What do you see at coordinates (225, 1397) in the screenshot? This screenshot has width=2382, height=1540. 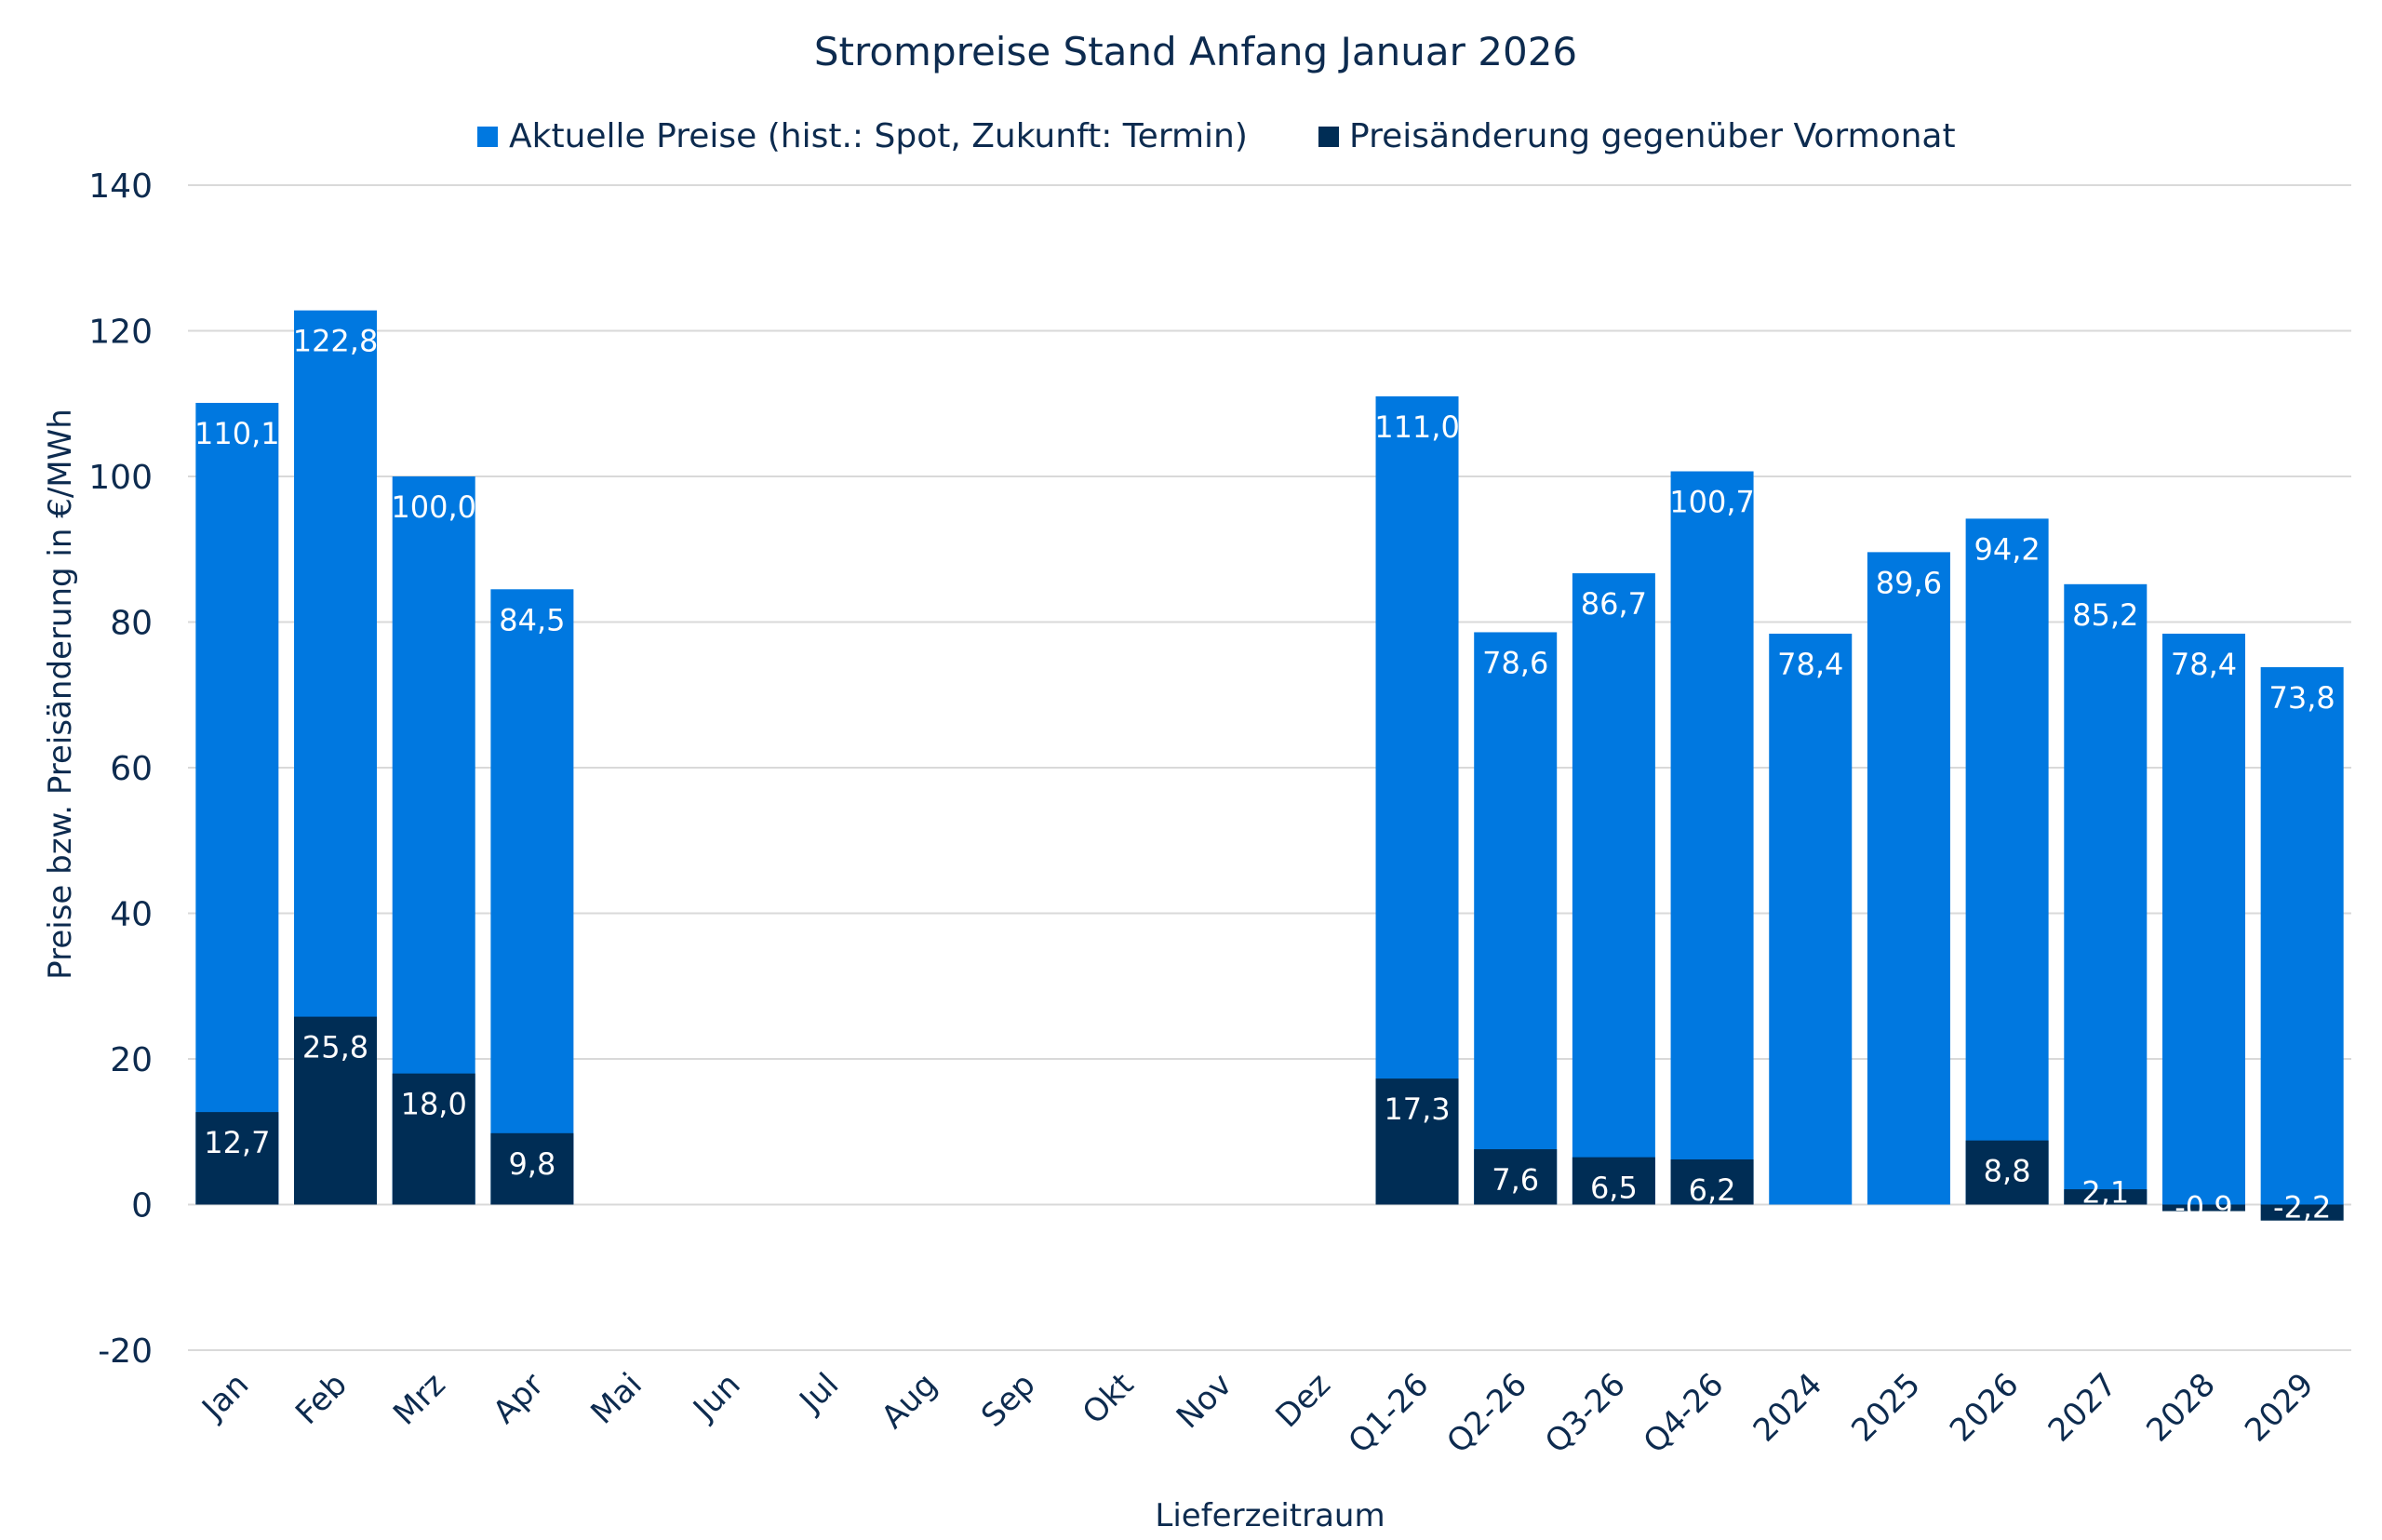 I see `x-tick-label: Jan` at bounding box center [225, 1397].